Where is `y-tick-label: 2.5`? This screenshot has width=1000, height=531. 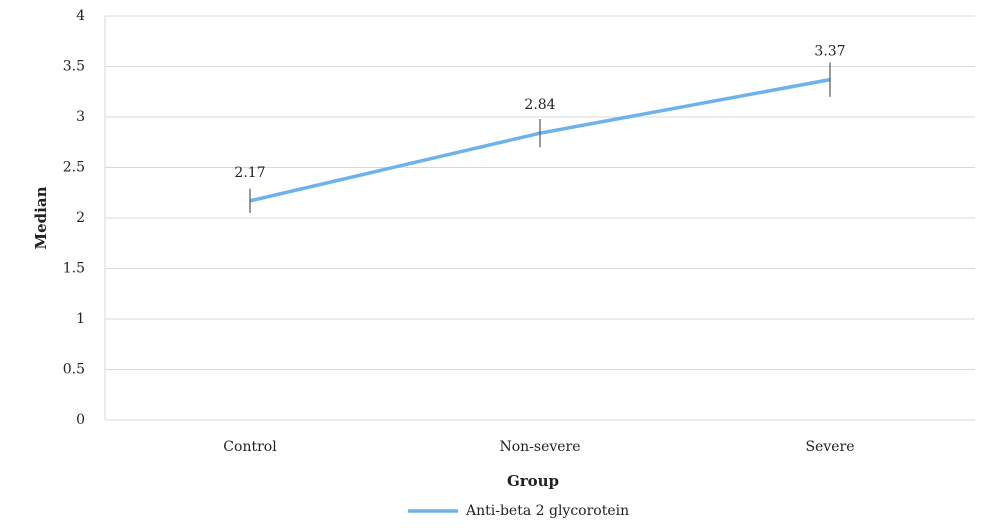 y-tick-label: 2.5 is located at coordinates (74, 168).